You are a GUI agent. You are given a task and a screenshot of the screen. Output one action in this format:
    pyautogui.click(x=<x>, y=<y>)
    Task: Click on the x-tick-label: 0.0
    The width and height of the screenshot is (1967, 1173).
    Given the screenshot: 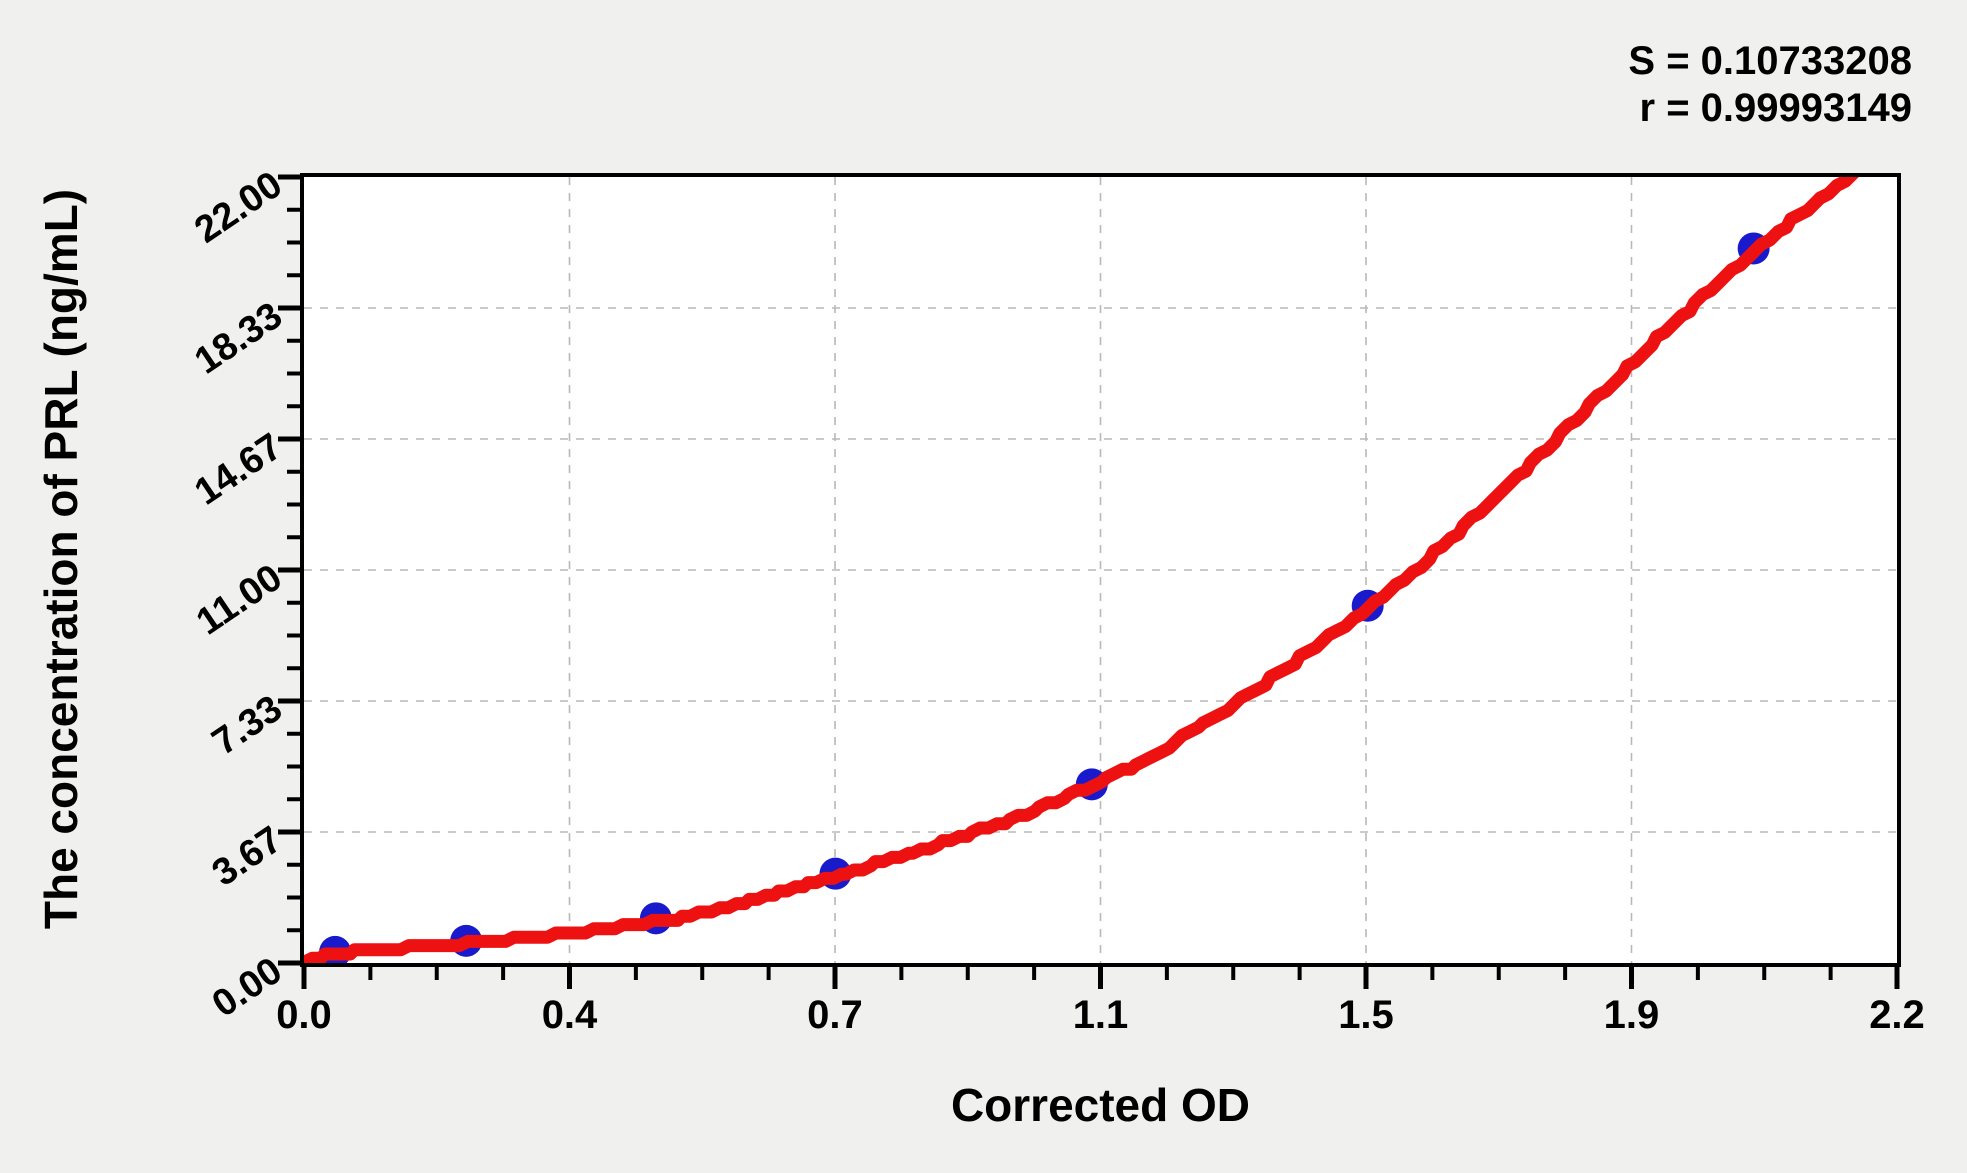 What is the action you would take?
    pyautogui.click(x=304, y=1015)
    